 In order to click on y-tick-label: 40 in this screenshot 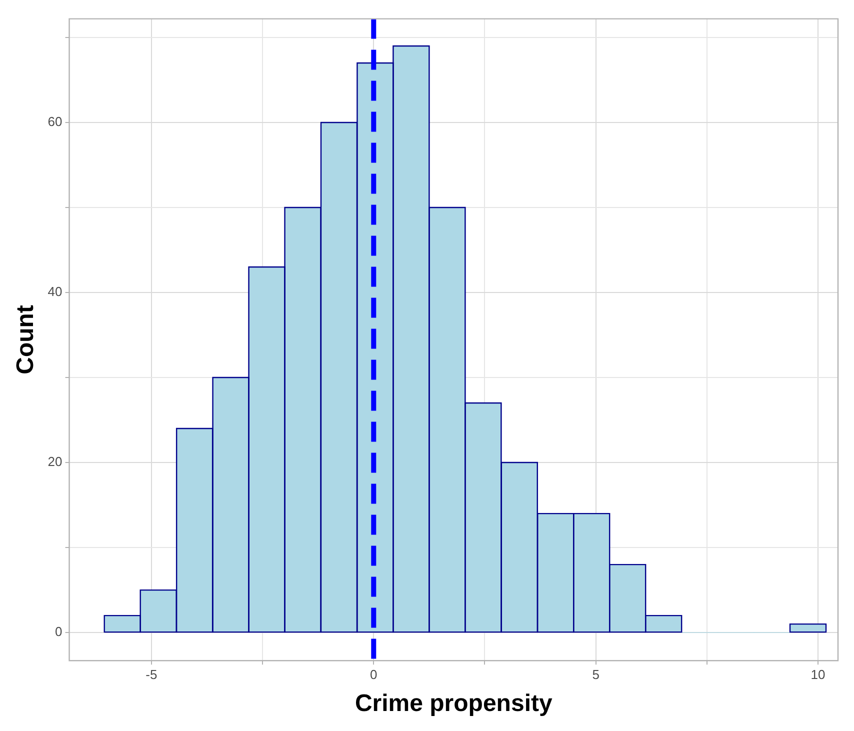, I will do `click(55, 292)`.